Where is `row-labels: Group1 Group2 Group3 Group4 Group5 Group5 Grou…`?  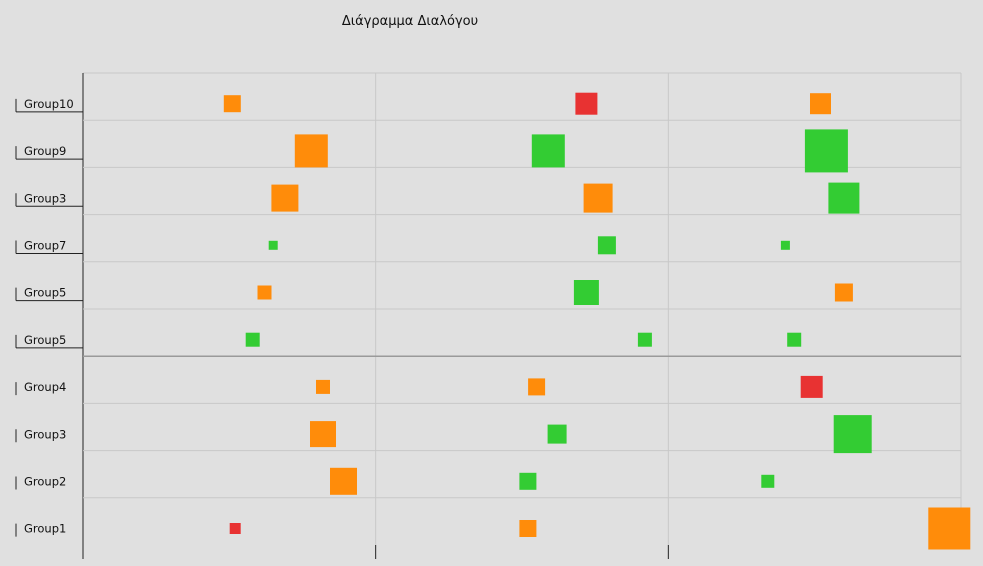
row-labels: Group1 Group2 Group3 Group4 Group5 Group5 Grou… is located at coordinates (49, 317).